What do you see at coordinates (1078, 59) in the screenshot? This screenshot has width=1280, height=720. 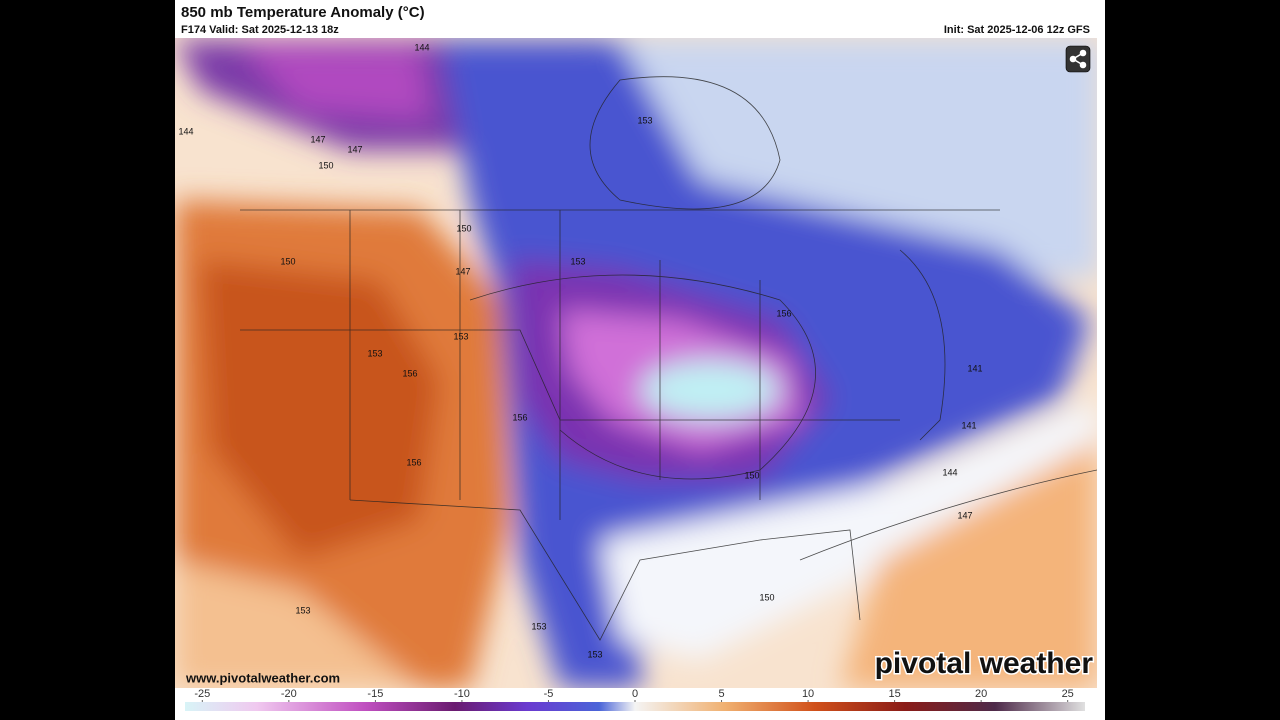 I see `share-button` at bounding box center [1078, 59].